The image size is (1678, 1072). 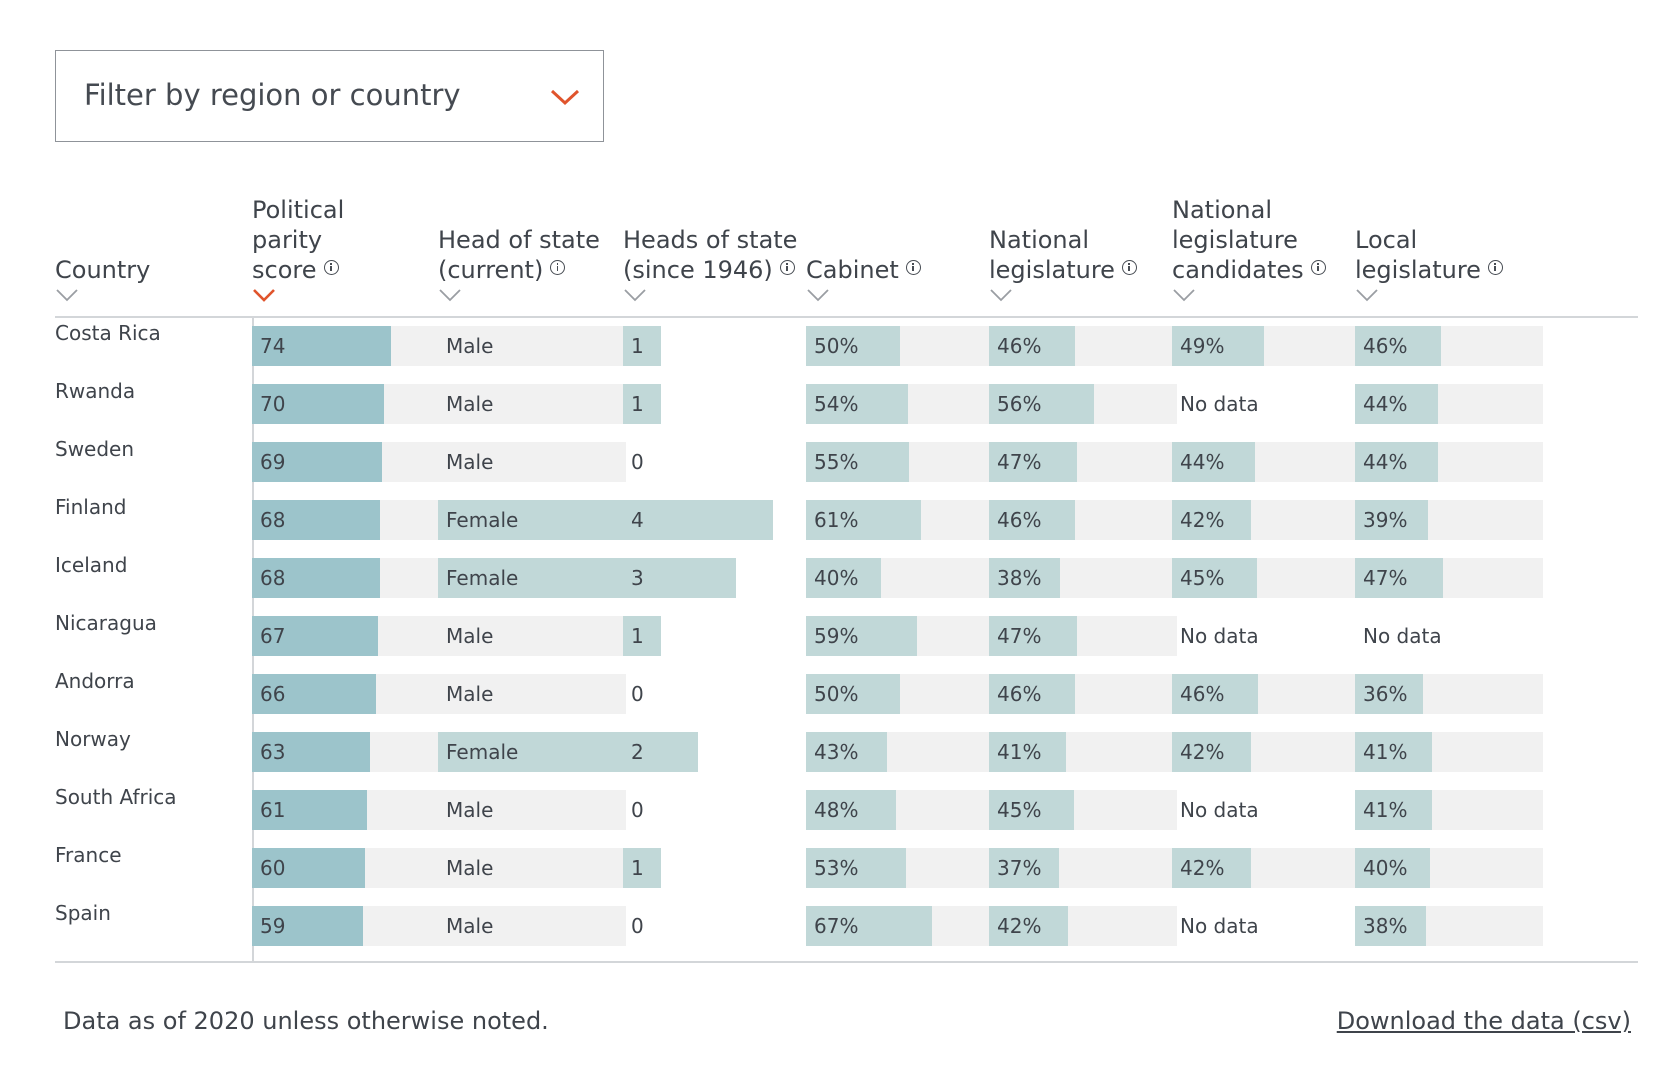 I want to click on cell-value: 3, so click(x=637, y=578).